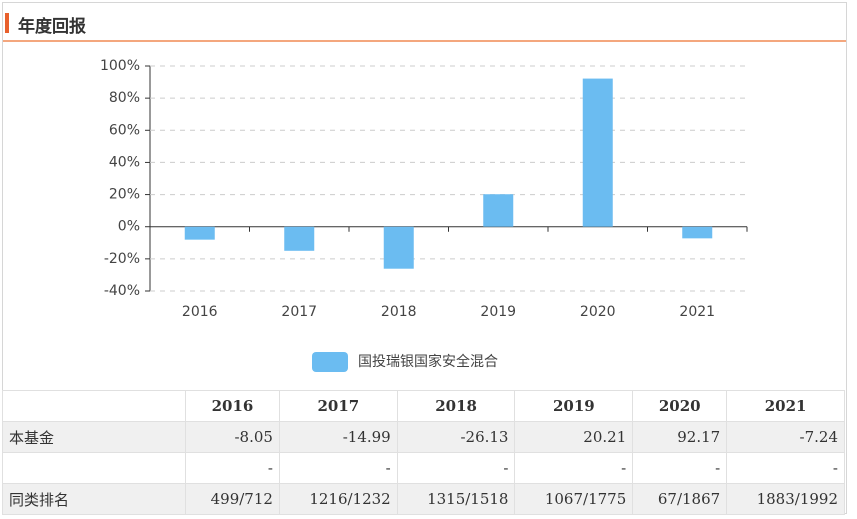  What do you see at coordinates (120, 66) in the screenshot?
I see `y-tick-label: 100%` at bounding box center [120, 66].